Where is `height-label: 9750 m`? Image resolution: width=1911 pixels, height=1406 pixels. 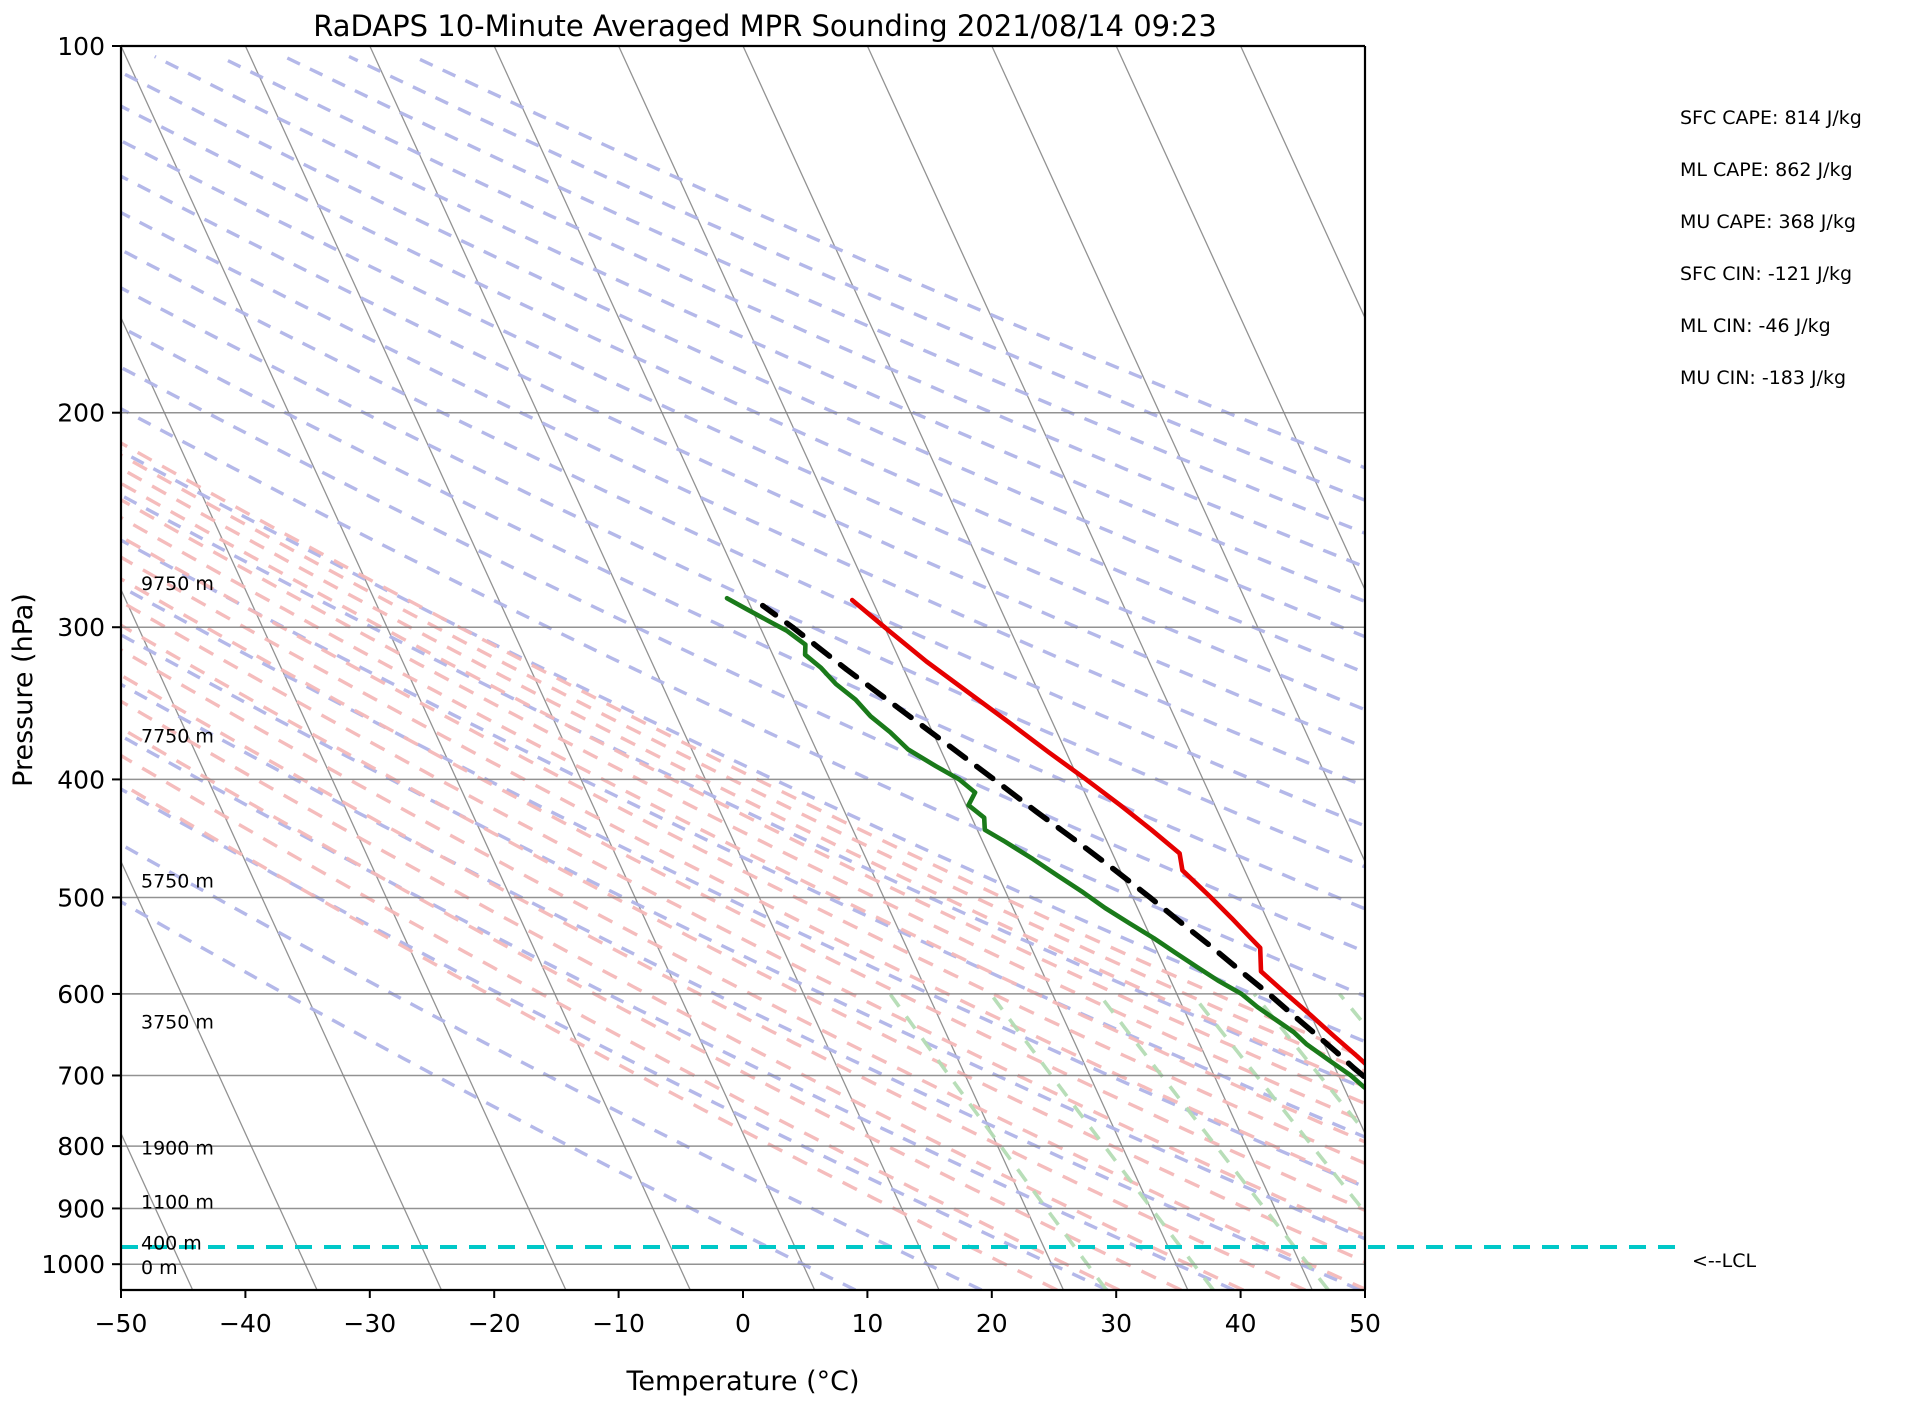 height-label: 9750 m is located at coordinates (177, 584).